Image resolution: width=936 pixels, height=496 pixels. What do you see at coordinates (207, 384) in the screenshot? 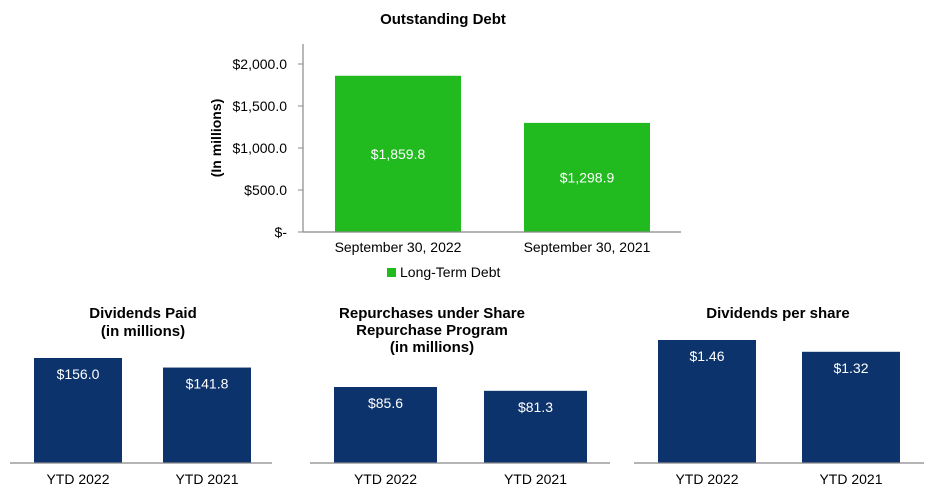
I see `data-label-2-2: $141.8` at bounding box center [207, 384].